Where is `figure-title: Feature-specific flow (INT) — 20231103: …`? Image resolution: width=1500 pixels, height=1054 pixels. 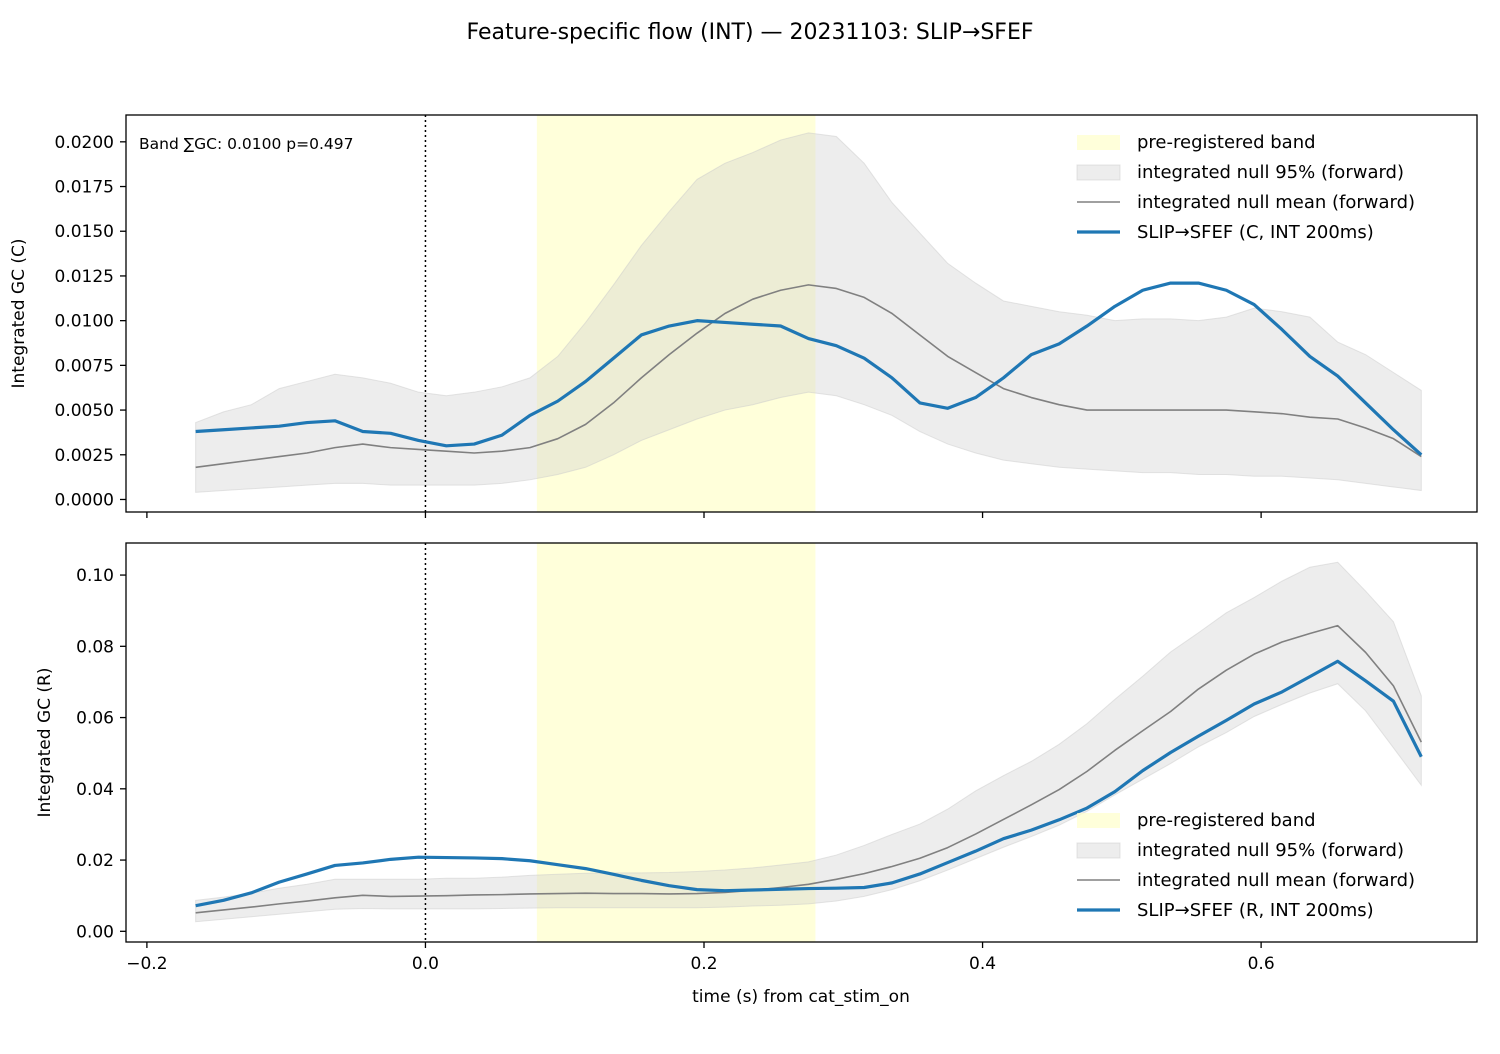 figure-title: Feature-specific flow (INT) — 20231103: … is located at coordinates (750, 32).